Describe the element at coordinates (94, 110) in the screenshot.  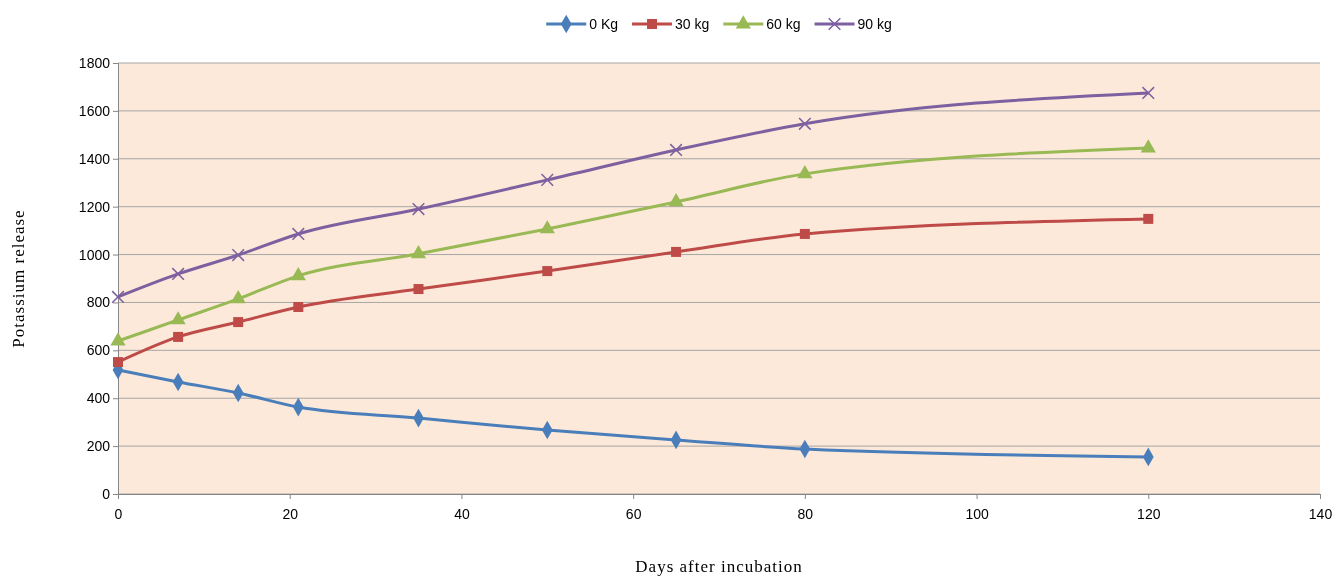
I see `y-tick-label: 1600` at that location.